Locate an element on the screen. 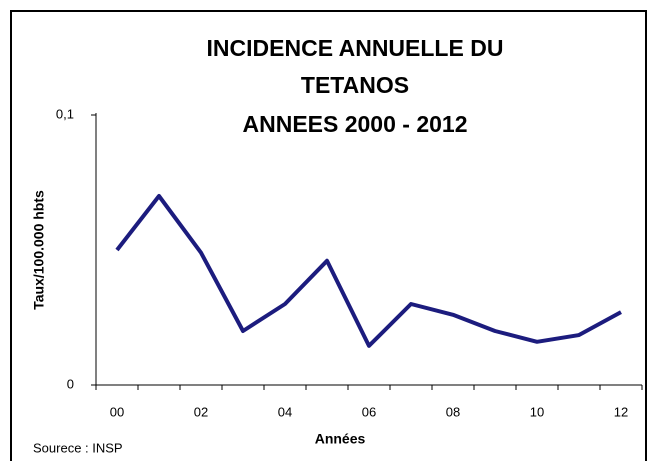  y-axis-label: Taux/100.000 hbts is located at coordinates (39, 250).